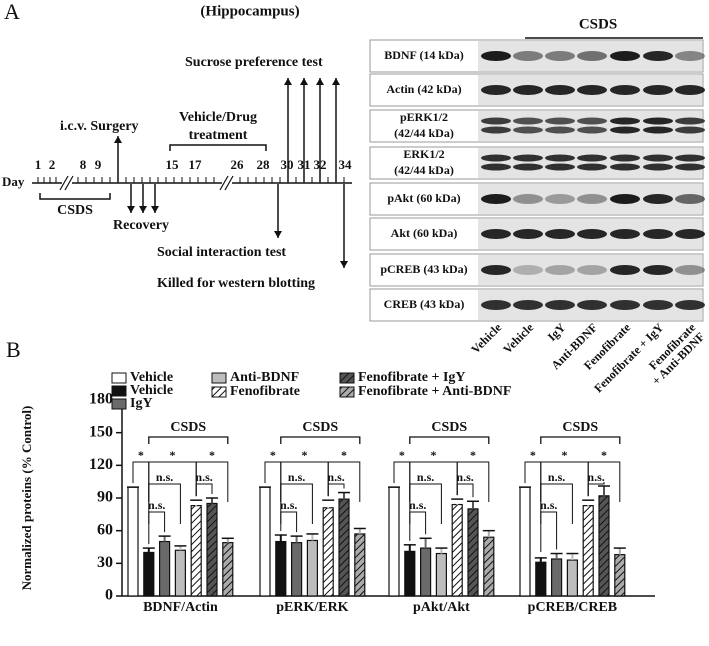 Image resolution: width=709 pixels, height=646 pixels. I want to click on day-label: 8, so click(83, 164).